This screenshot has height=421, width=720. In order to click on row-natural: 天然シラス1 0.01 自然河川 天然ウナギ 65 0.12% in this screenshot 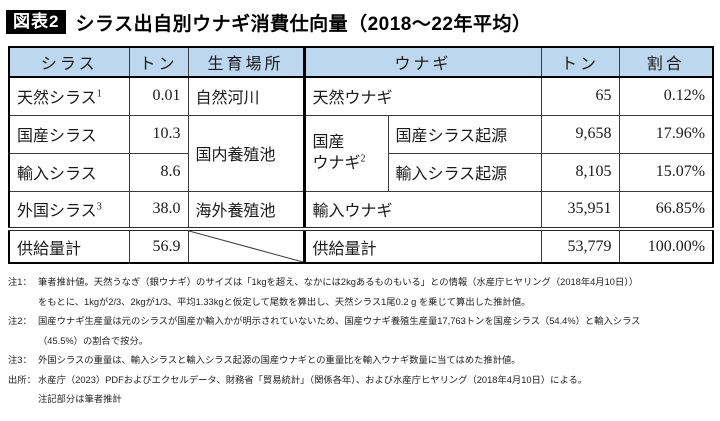, I will do `click(361, 96)`.